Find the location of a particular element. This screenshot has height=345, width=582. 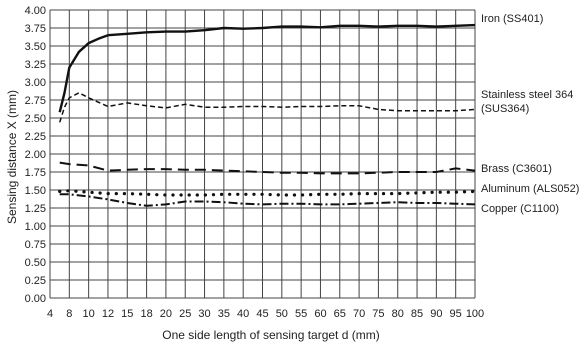

x-tick-label: 80 is located at coordinates (398, 314).